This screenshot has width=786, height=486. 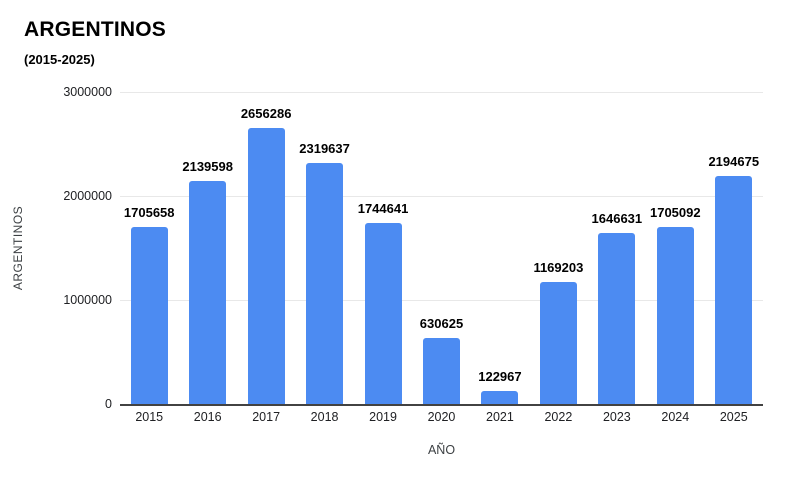 What do you see at coordinates (500, 248) in the screenshot?
I see `bar-slot: 122967` at bounding box center [500, 248].